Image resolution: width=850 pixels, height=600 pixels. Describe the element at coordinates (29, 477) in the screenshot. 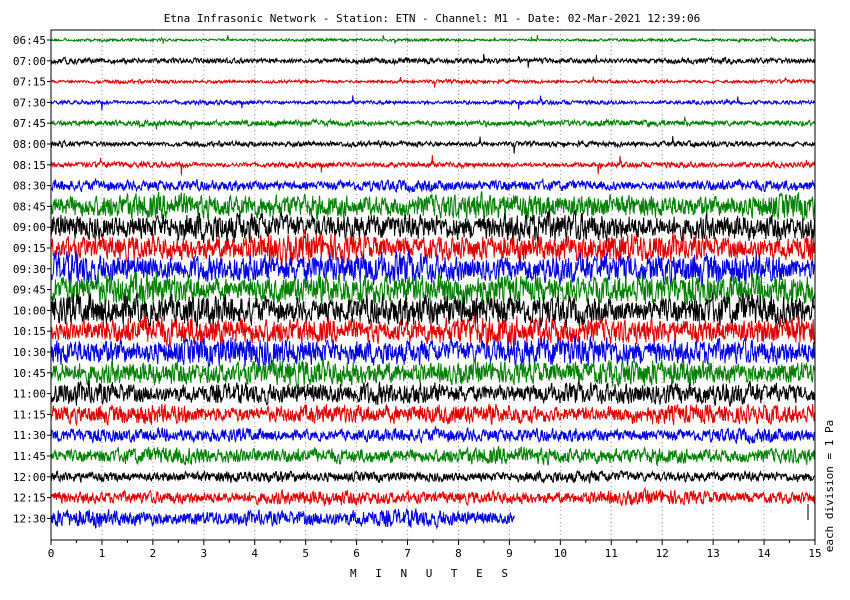

I see `row-time-label: 12:00` at that location.